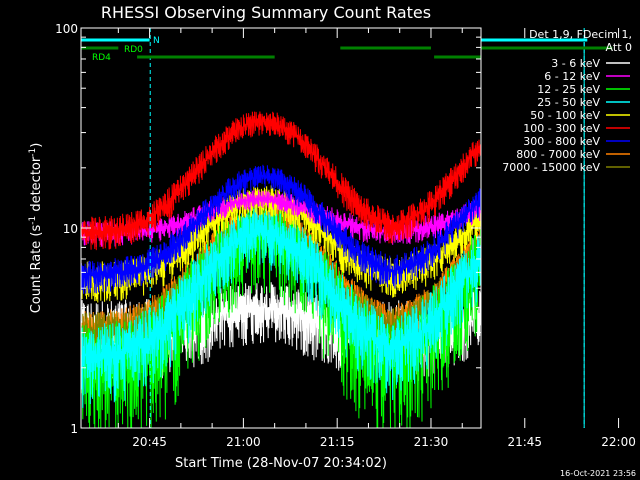 The image size is (640, 480). What do you see at coordinates (565, 115) in the screenshot?
I see `legend-label-5: 50 - 100 keV` at bounding box center [565, 115].